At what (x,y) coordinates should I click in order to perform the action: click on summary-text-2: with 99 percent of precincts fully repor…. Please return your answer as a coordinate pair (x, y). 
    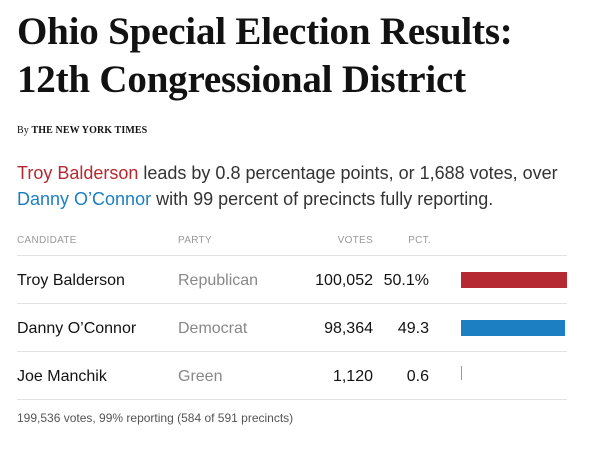
    Looking at the image, I should click on (322, 199).